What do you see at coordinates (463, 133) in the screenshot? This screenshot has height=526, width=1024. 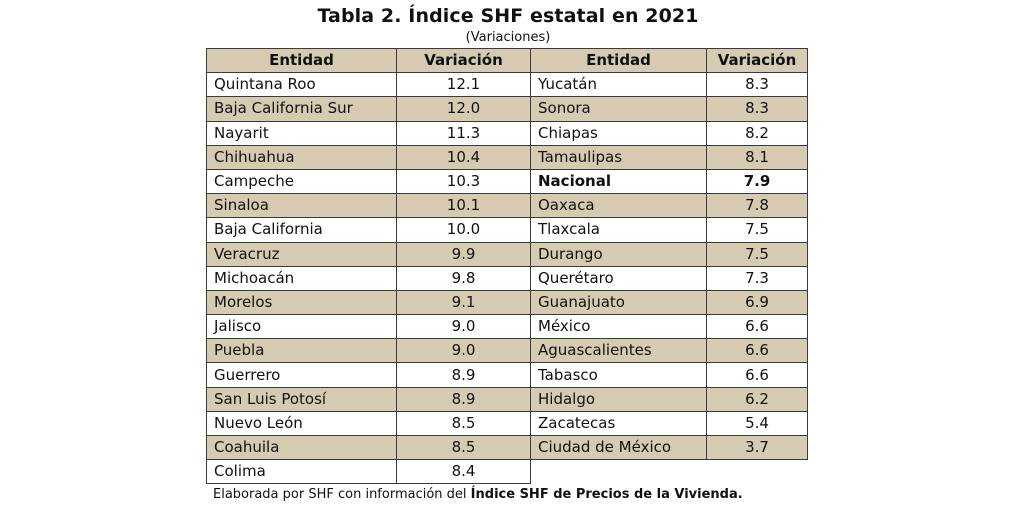 I see `variacion-cell: 11.3` at bounding box center [463, 133].